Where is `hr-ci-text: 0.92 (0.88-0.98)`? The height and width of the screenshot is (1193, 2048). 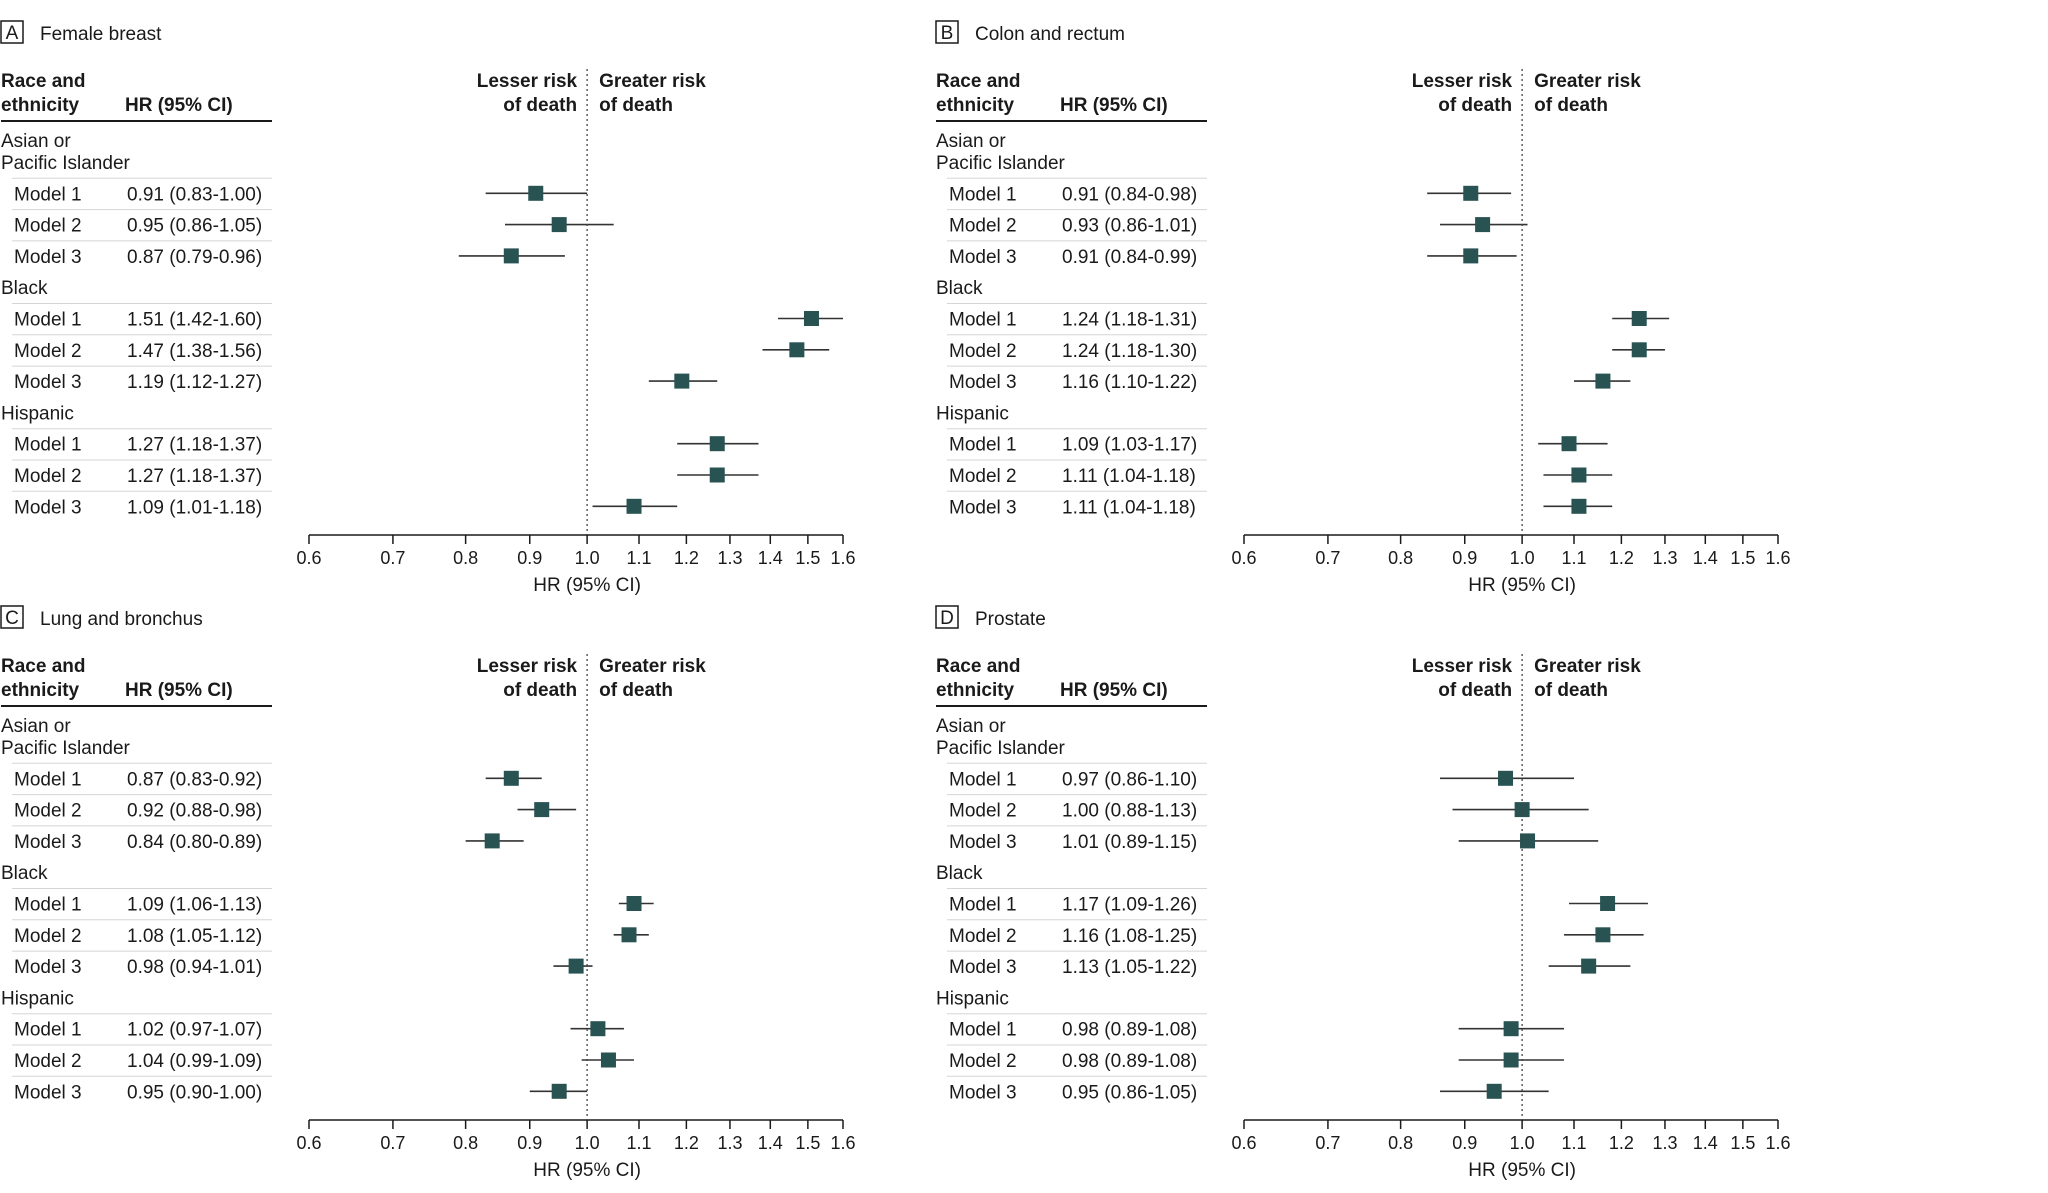 hr-ci-text: 0.92 (0.88-0.98) is located at coordinates (194, 811).